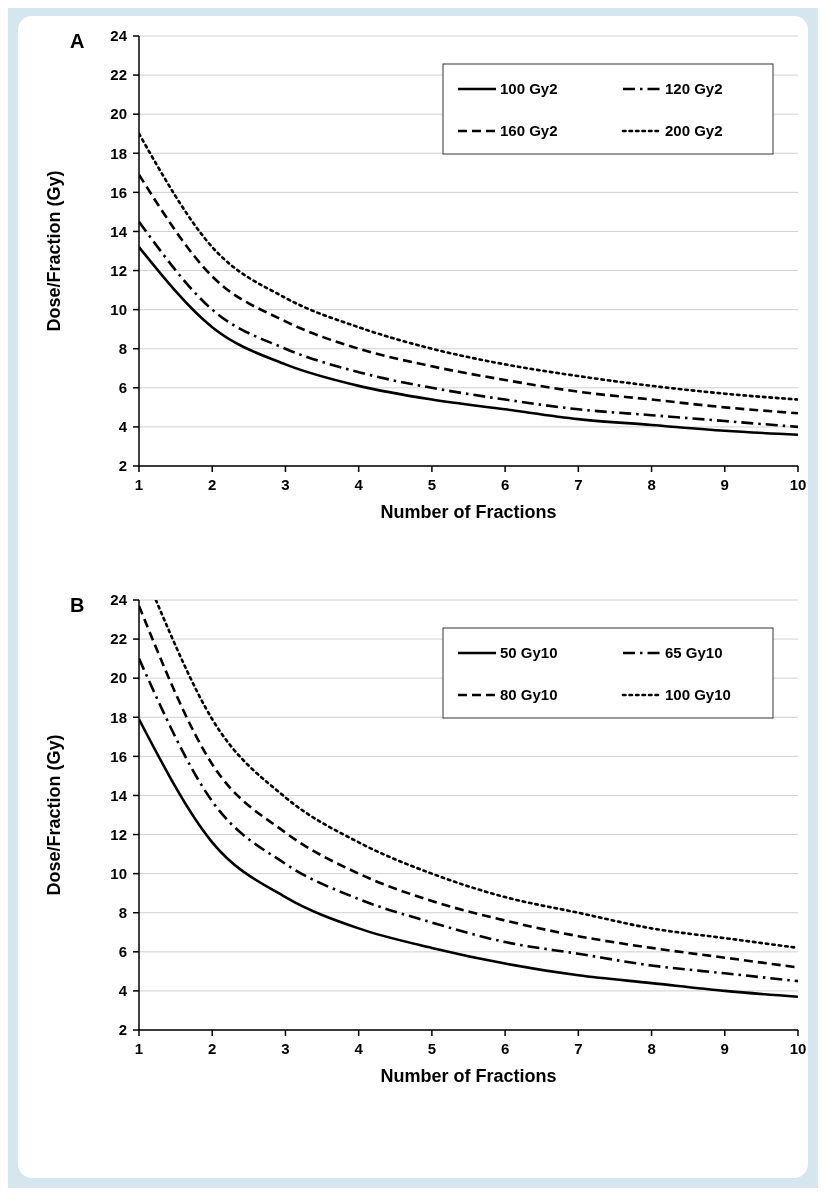 The image size is (826, 1203). I want to click on legend-label: 200 Gy2, so click(694, 131).